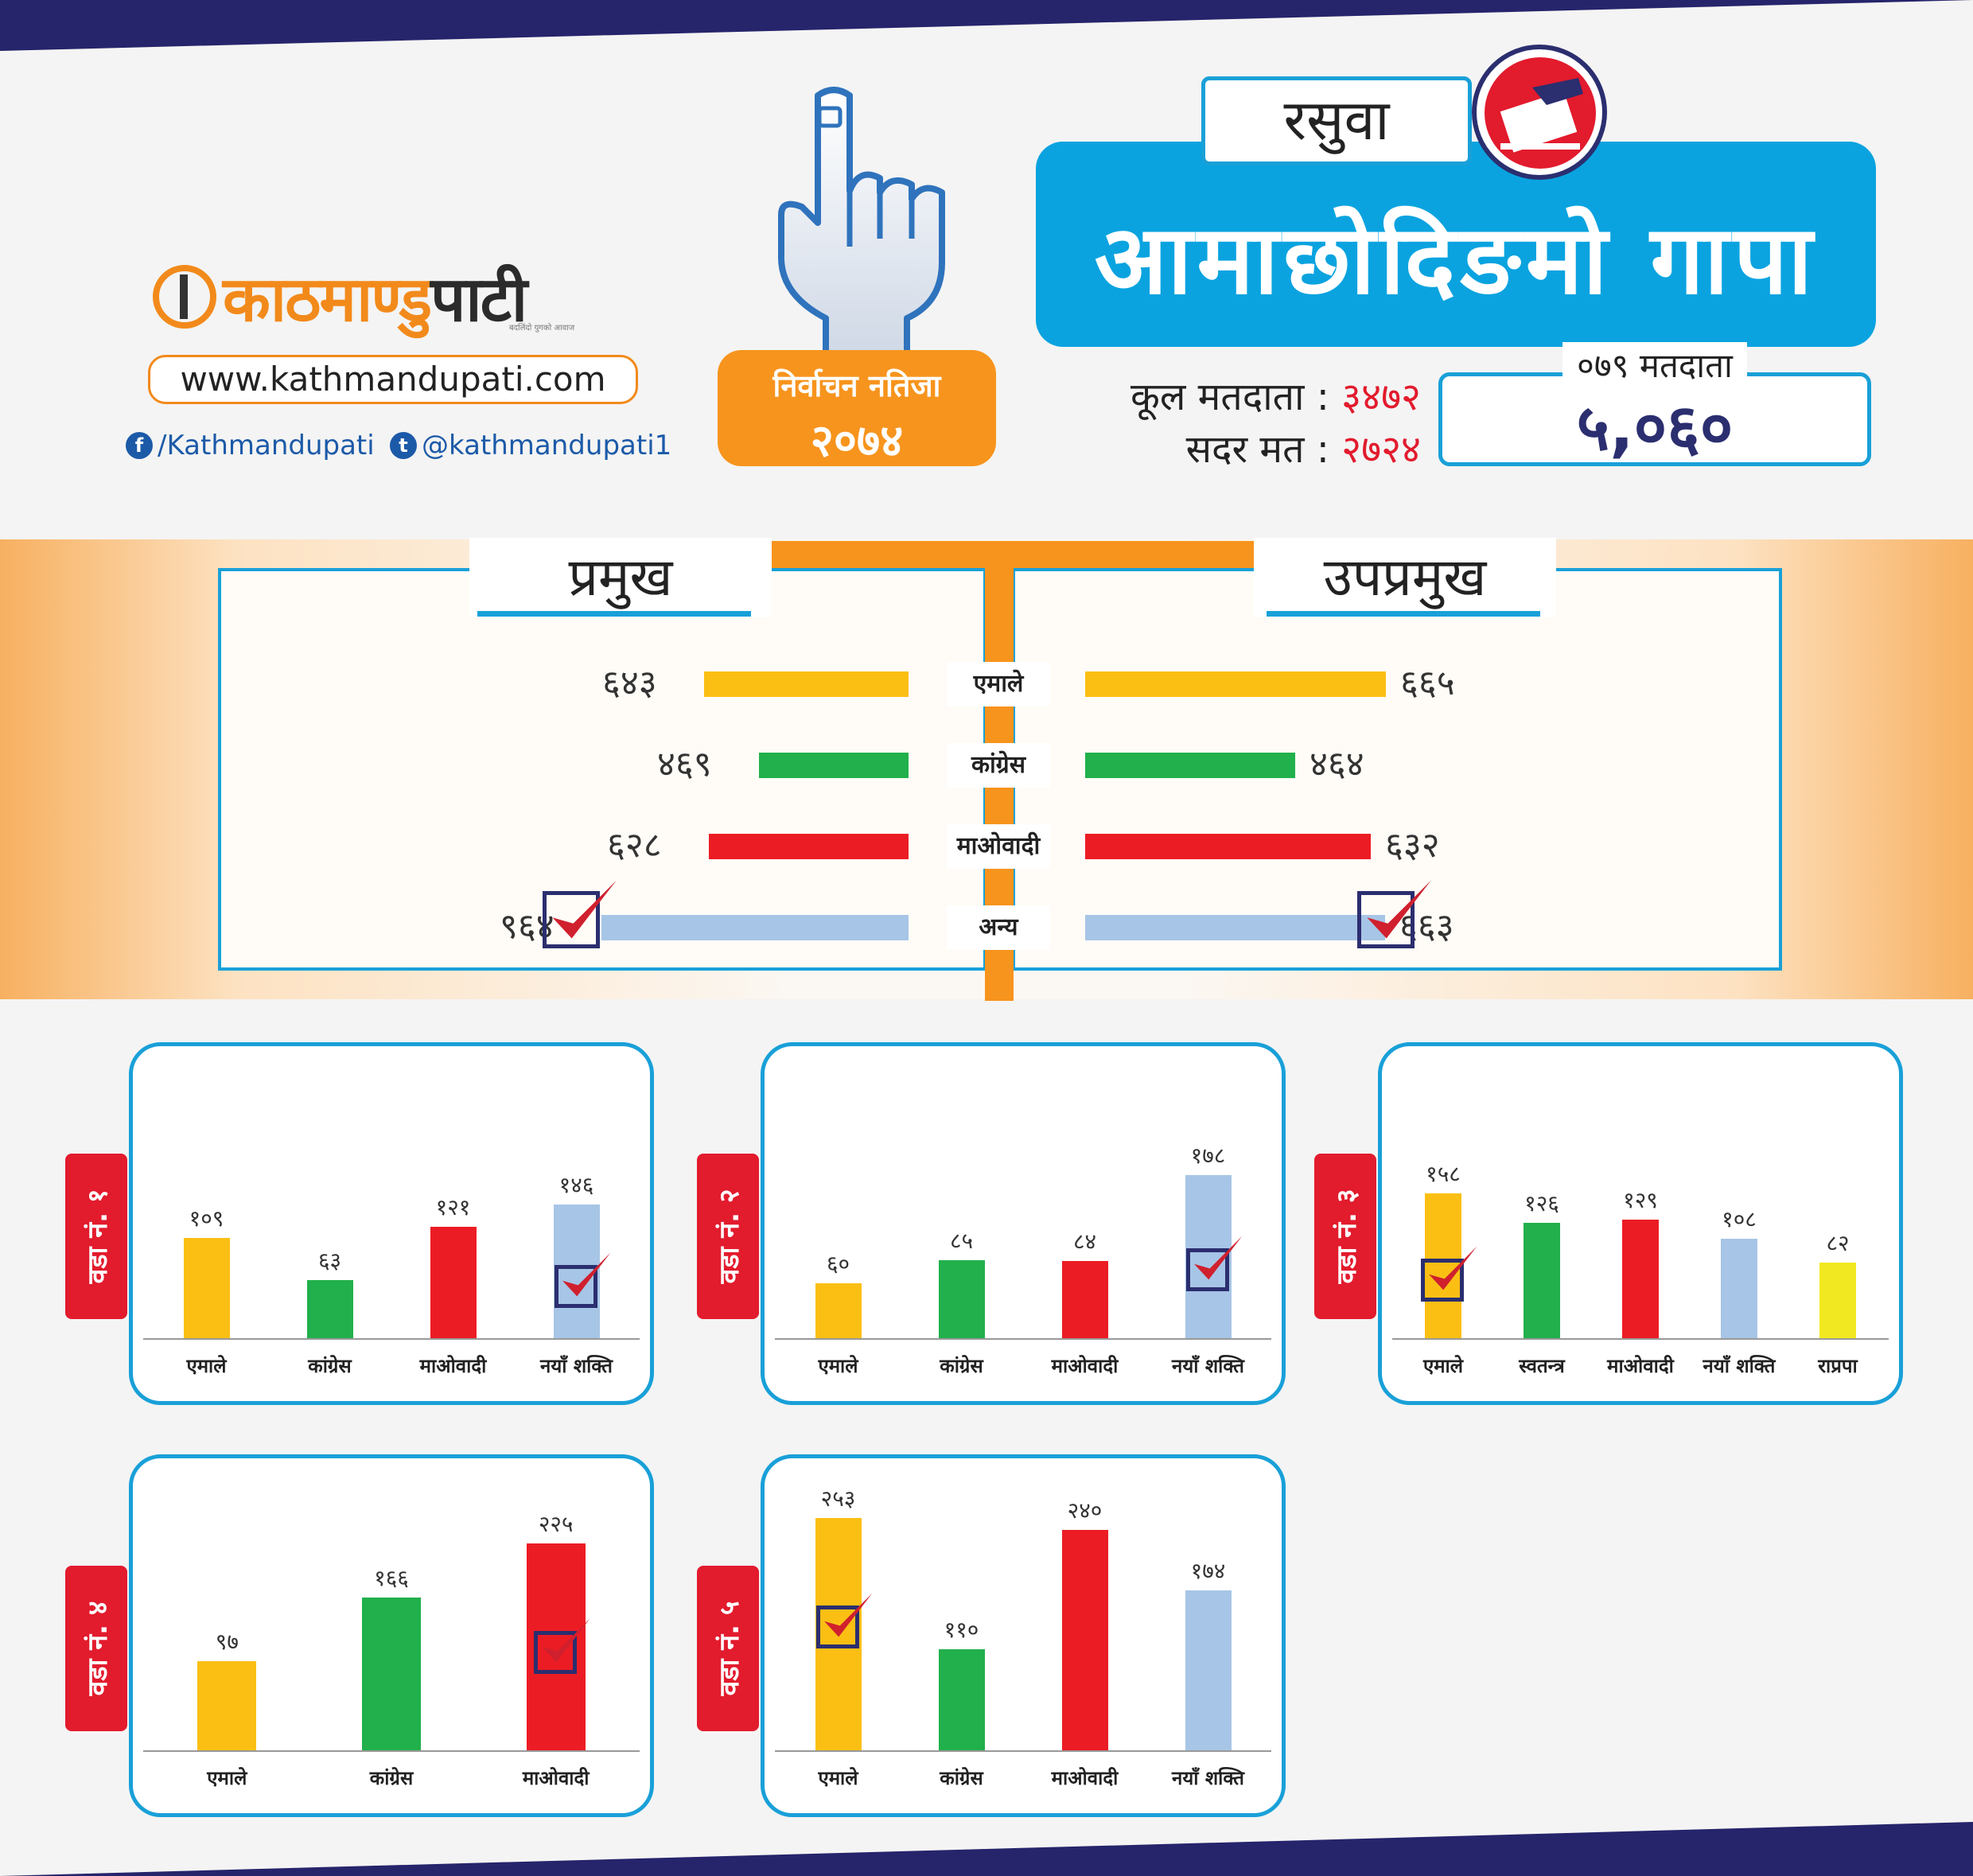  I want to click on tab-chief-underline, so click(614, 614).